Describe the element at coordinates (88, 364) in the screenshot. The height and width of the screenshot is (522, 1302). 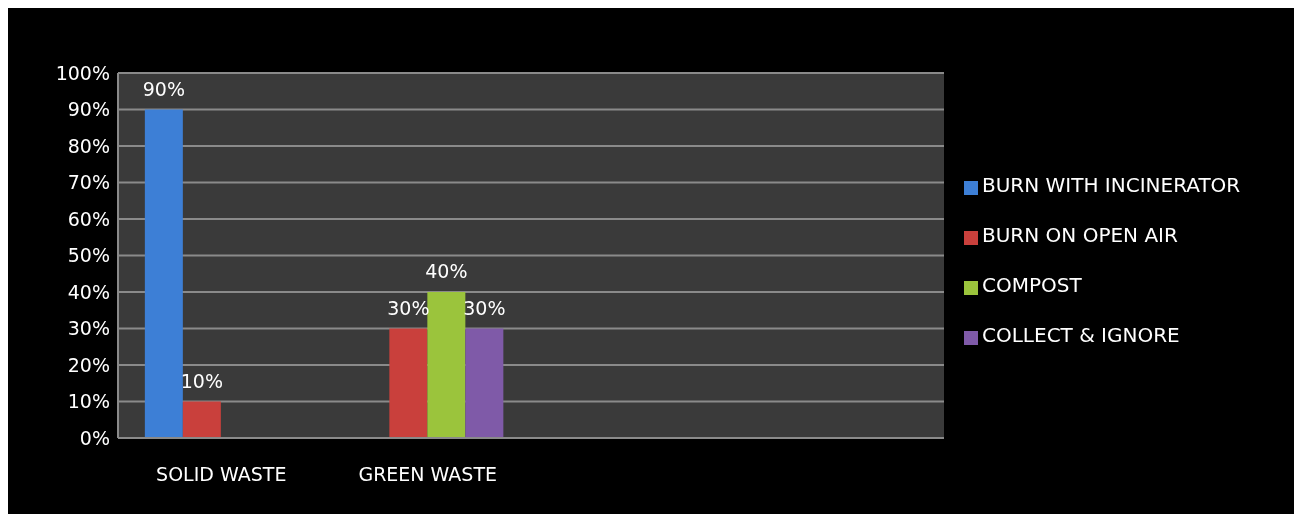
I see `y-tick-label: 20%` at that location.